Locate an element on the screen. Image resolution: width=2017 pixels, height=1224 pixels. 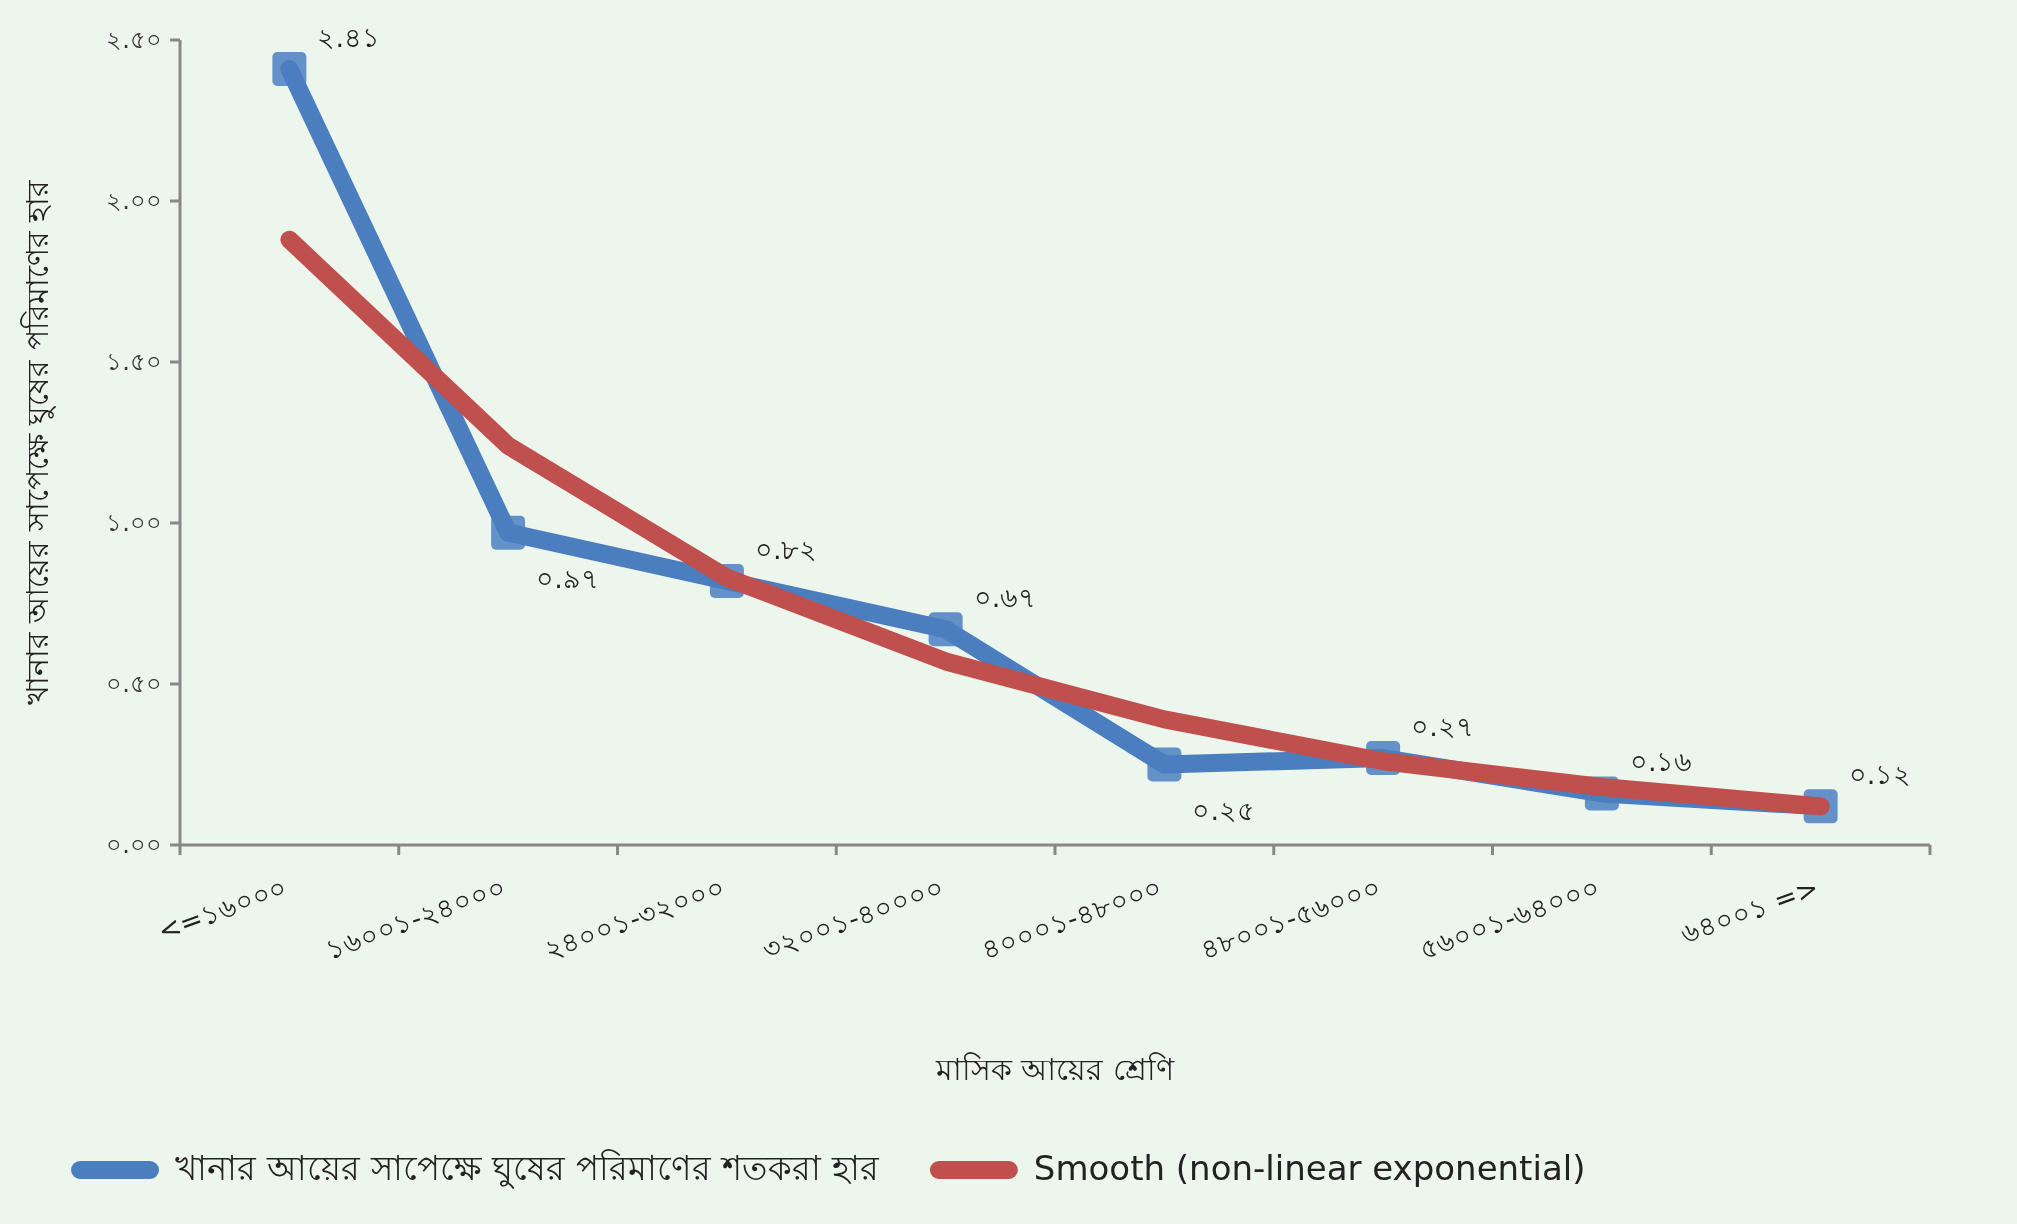
data-label: ২.৪১ is located at coordinates (348, 37).